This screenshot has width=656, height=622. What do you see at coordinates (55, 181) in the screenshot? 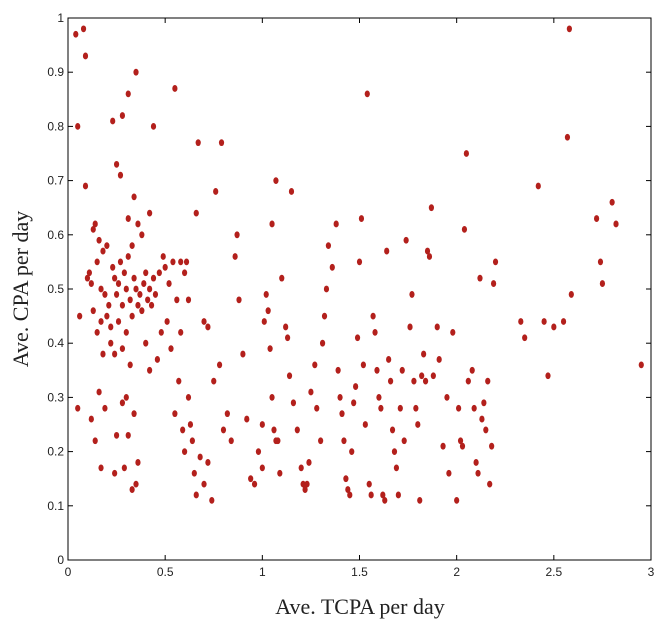
I see `y-tick-label: 0.7` at bounding box center [55, 181].